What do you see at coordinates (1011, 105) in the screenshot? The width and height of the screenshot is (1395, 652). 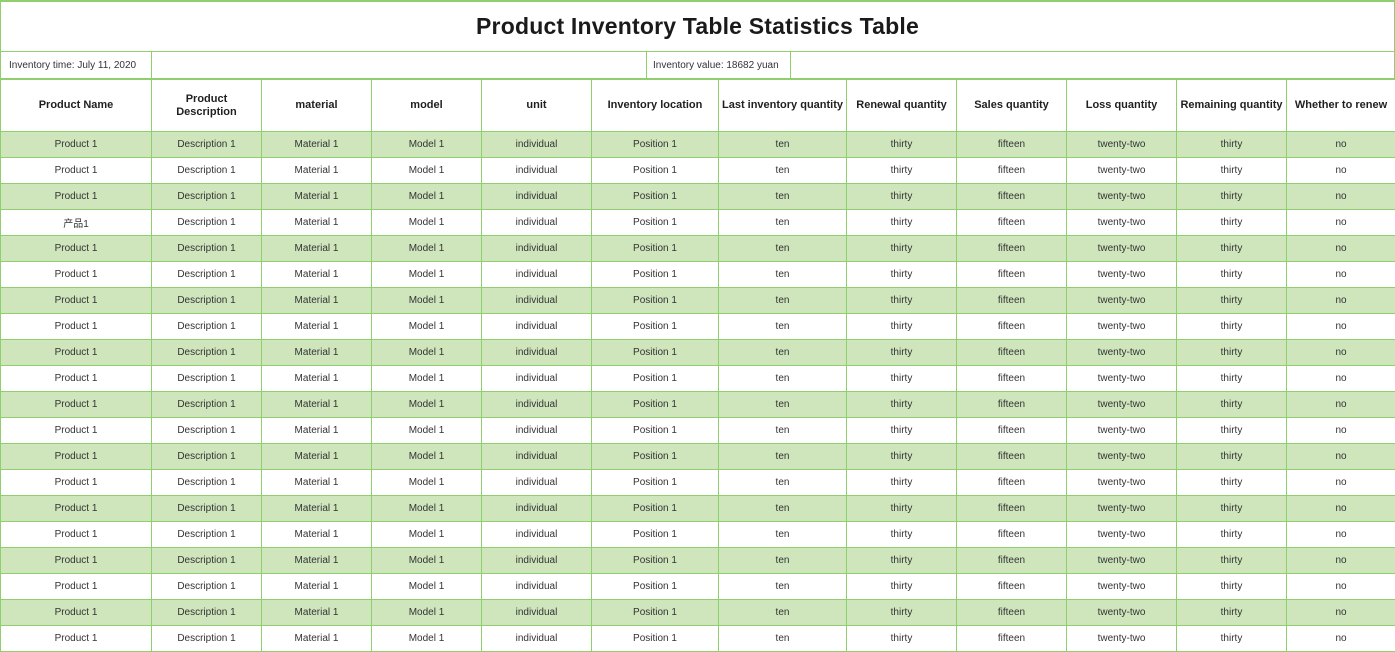 I see `column-header: Sales quantity` at bounding box center [1011, 105].